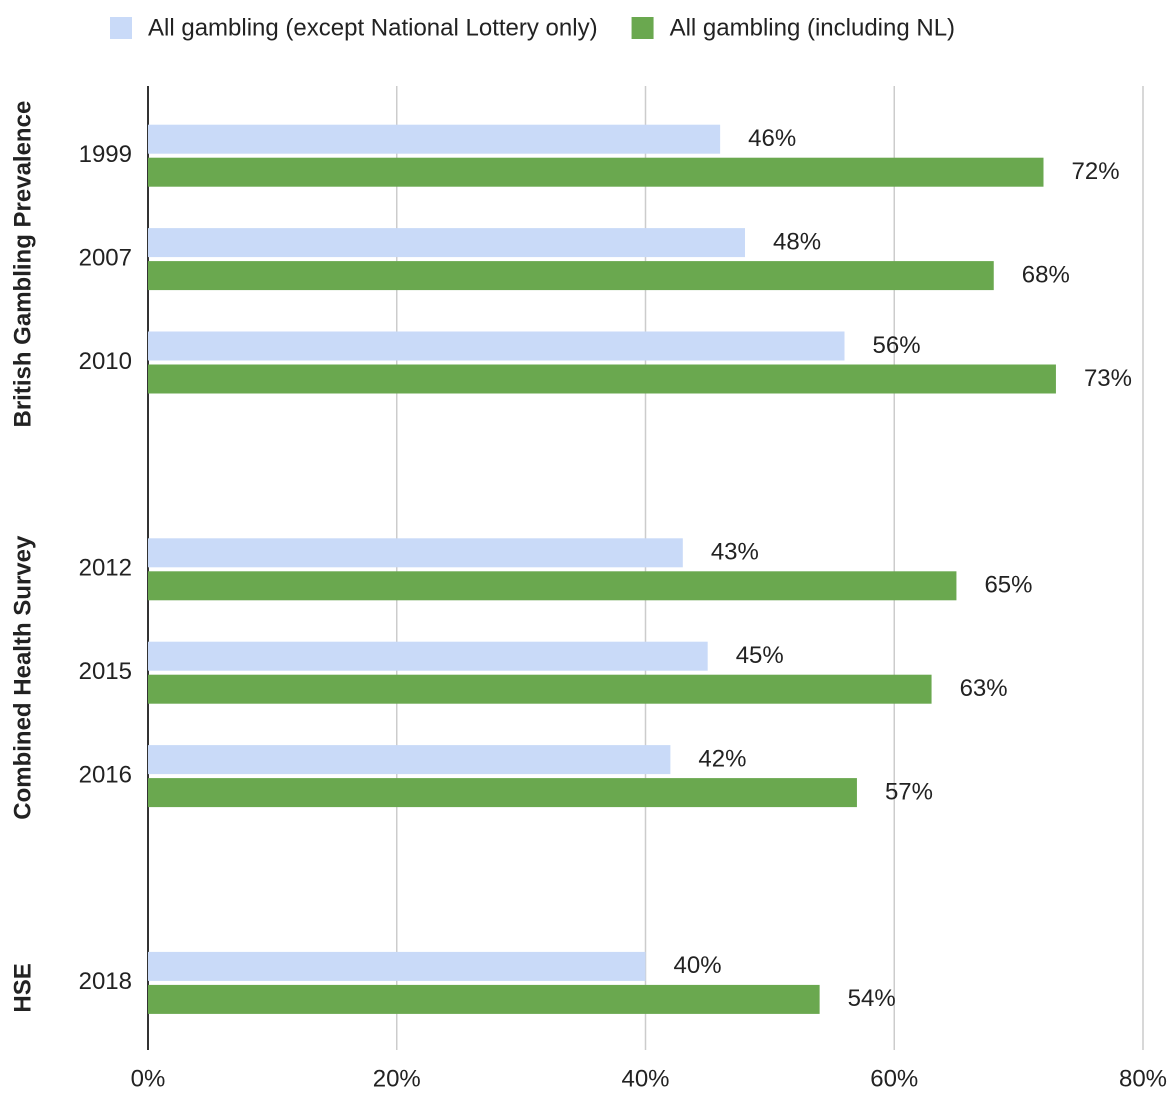  What do you see at coordinates (105, 671) in the screenshot?
I see `y-tick-label: 2015` at bounding box center [105, 671].